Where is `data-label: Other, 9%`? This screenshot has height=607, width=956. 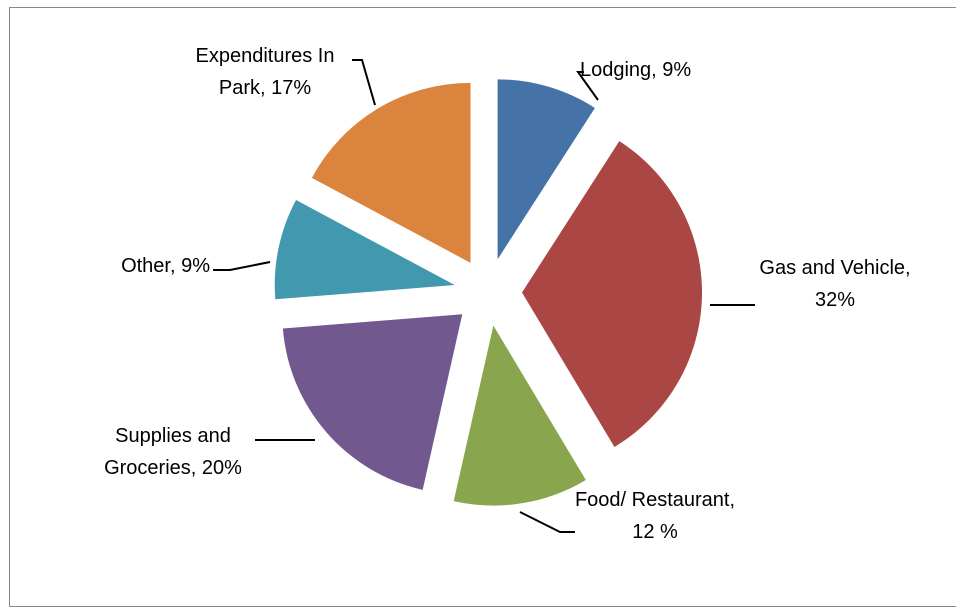
data-label: Other, 9% is located at coordinates (165, 266).